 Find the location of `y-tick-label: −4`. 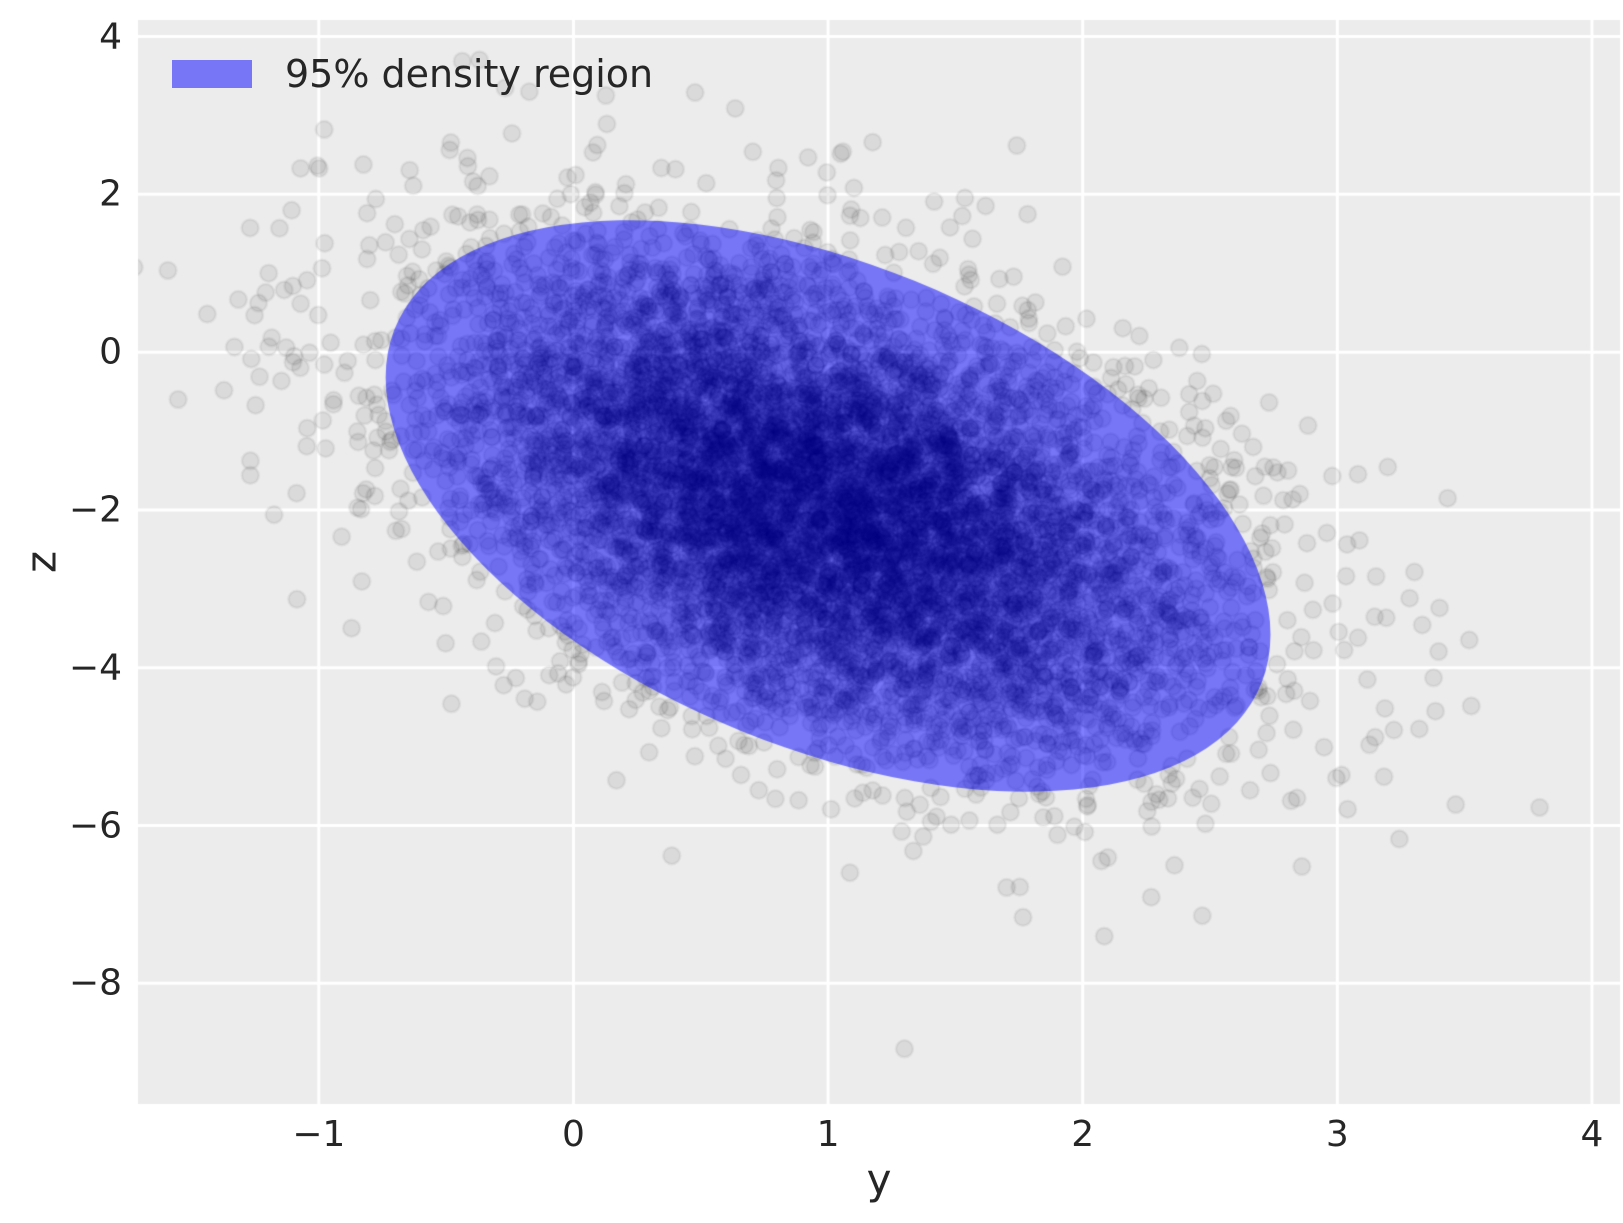

y-tick-label: −4 is located at coordinates (95, 668).